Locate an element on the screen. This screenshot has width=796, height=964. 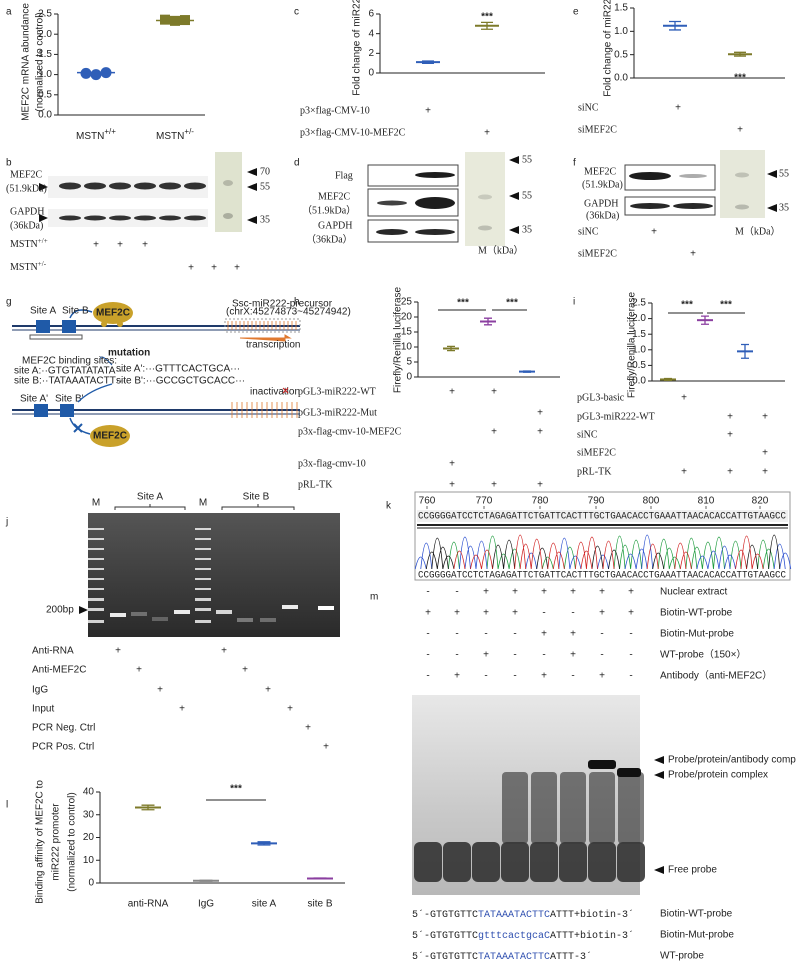
condition-label: PCR Pos. Ctrl is located at coordinates (63, 747).